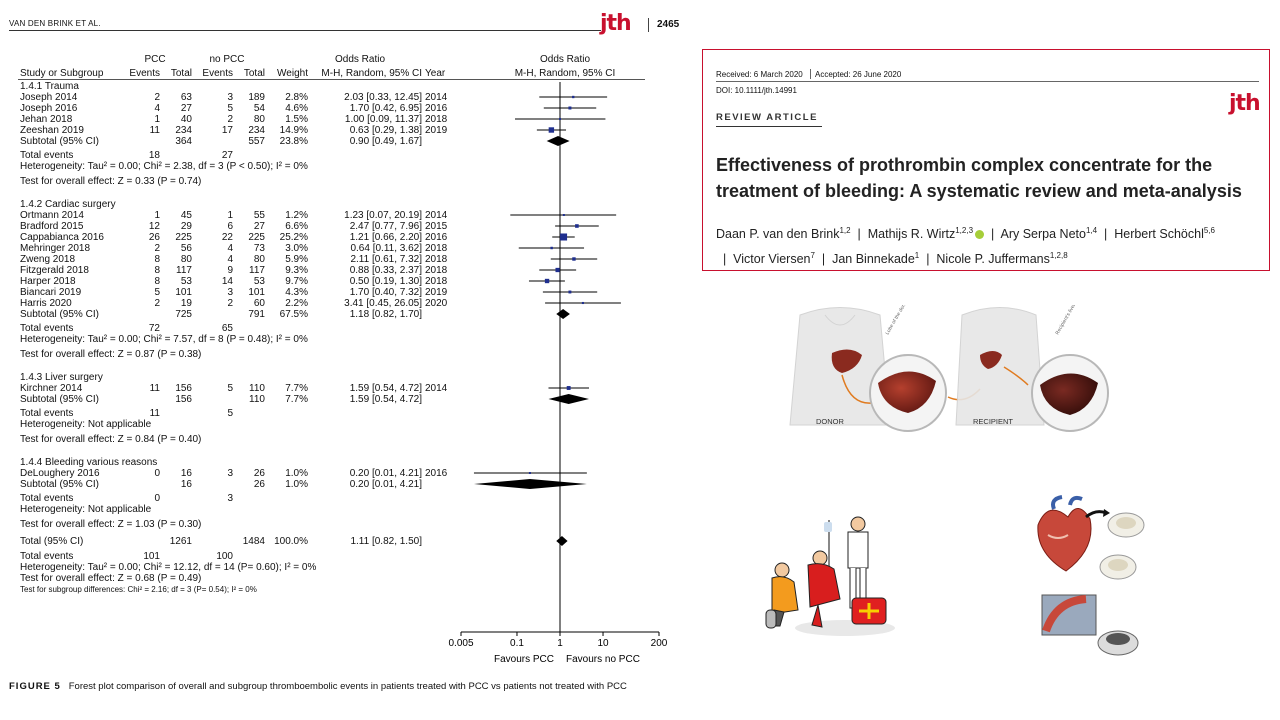 The height and width of the screenshot is (720, 1280). Describe the element at coordinates (648, 25) in the screenshot. I see `page-number-divider` at that location.